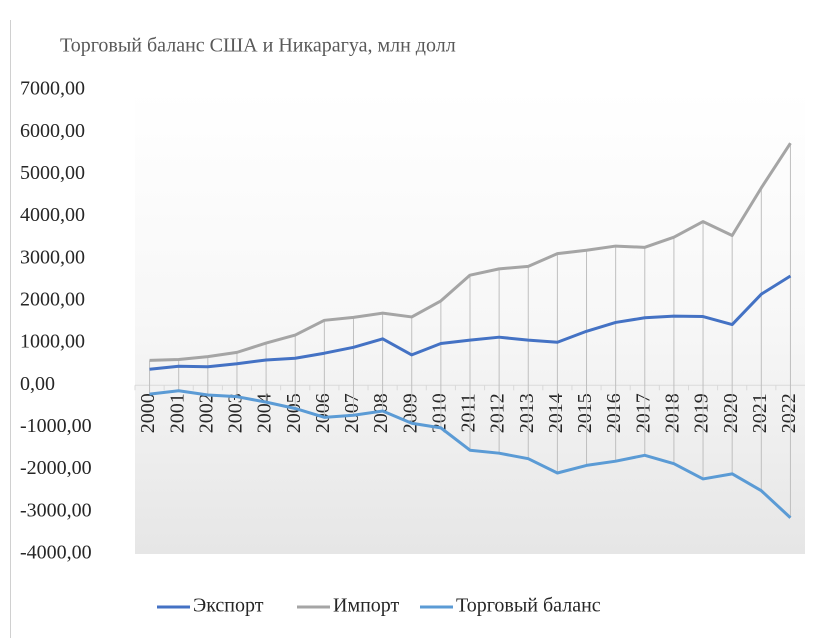 The width and height of the screenshot is (833, 643). I want to click on x-tick-label: 2013, so click(527, 413).